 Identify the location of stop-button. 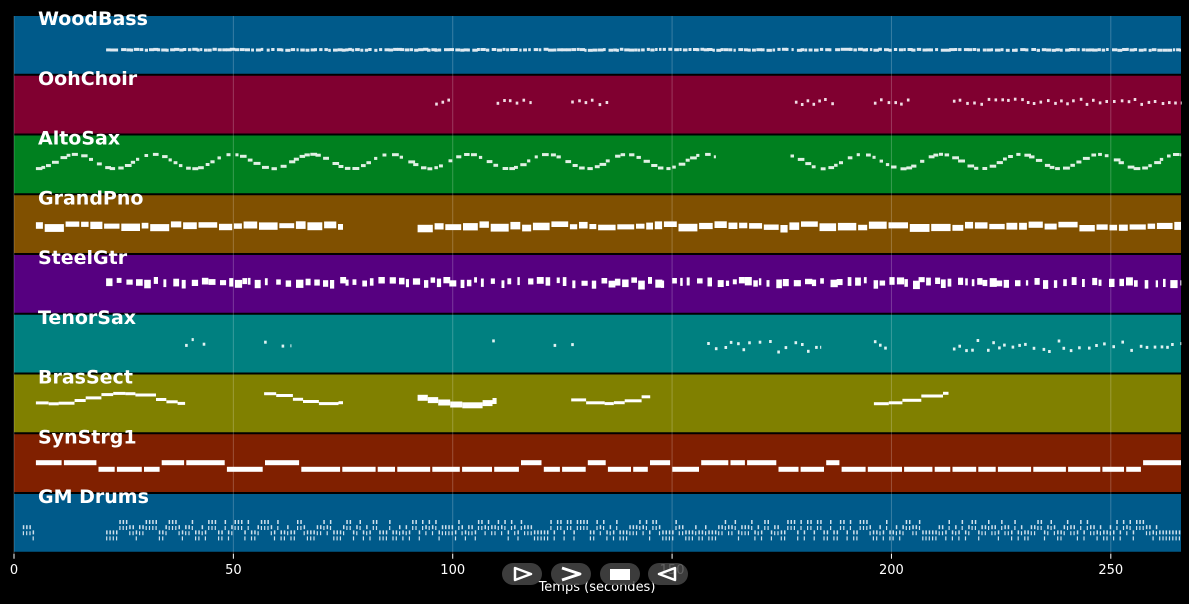
(620, 574).